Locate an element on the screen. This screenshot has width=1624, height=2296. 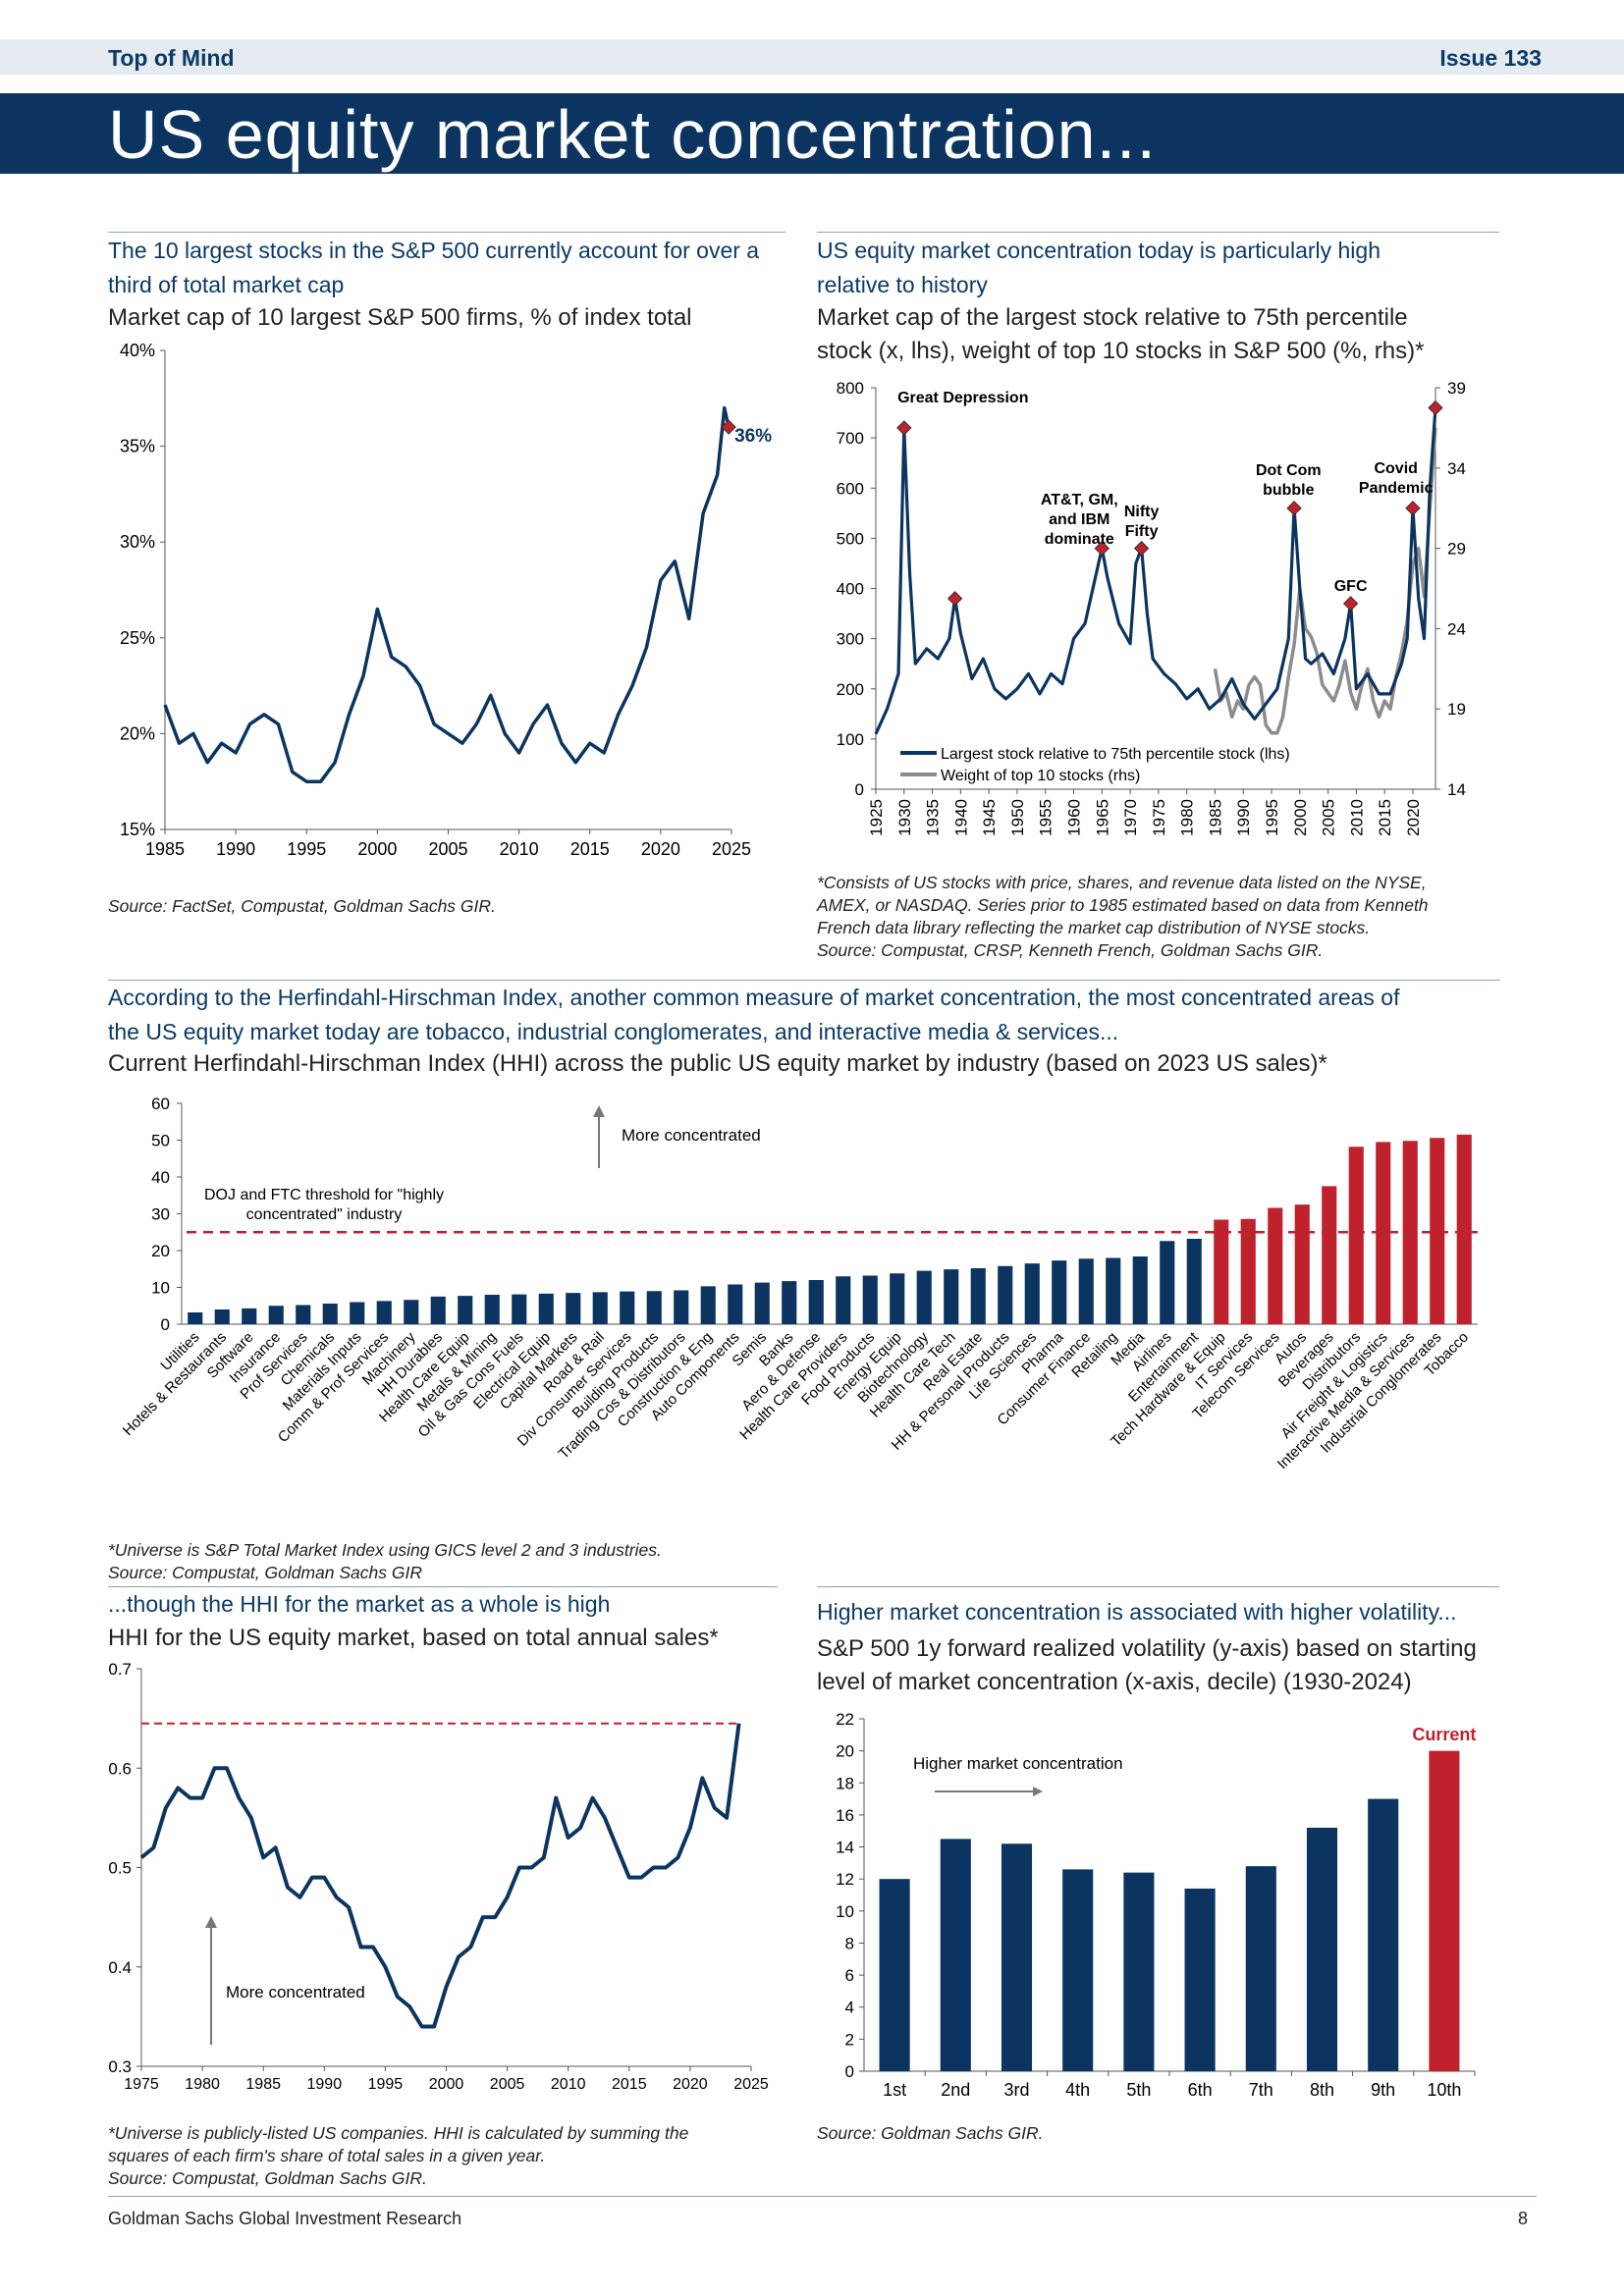
annotation-covid: Covid is located at coordinates (1395, 468).